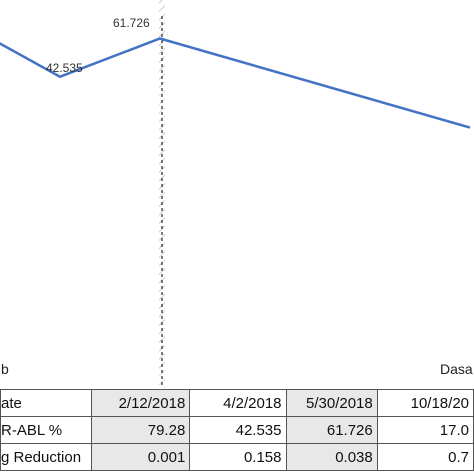  Describe the element at coordinates (456, 369) in the screenshot. I see `region-label-right: Dasa` at that location.